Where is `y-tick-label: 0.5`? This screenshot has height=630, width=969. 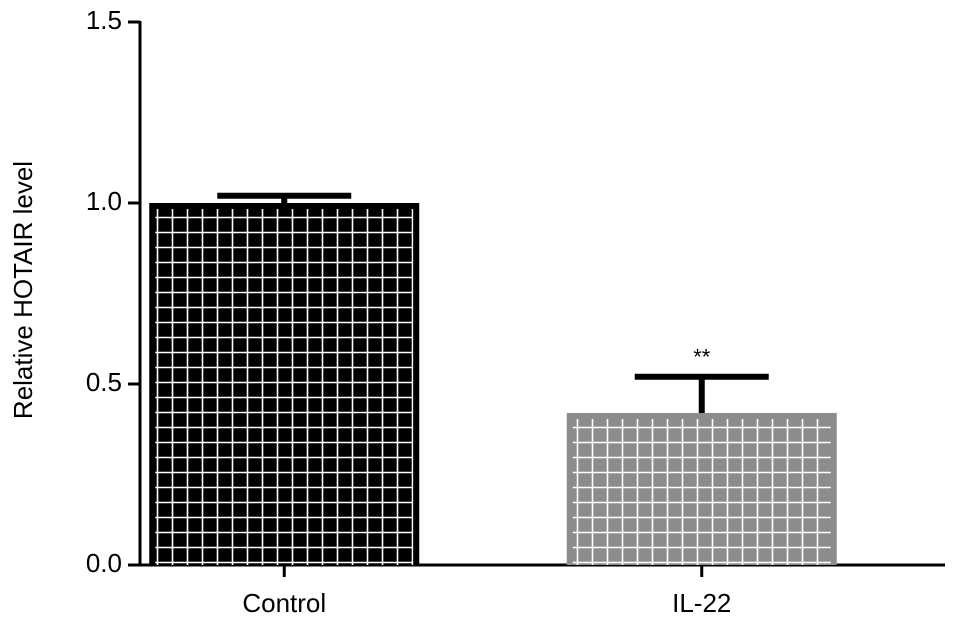 y-tick-label: 0.5 is located at coordinates (104, 382).